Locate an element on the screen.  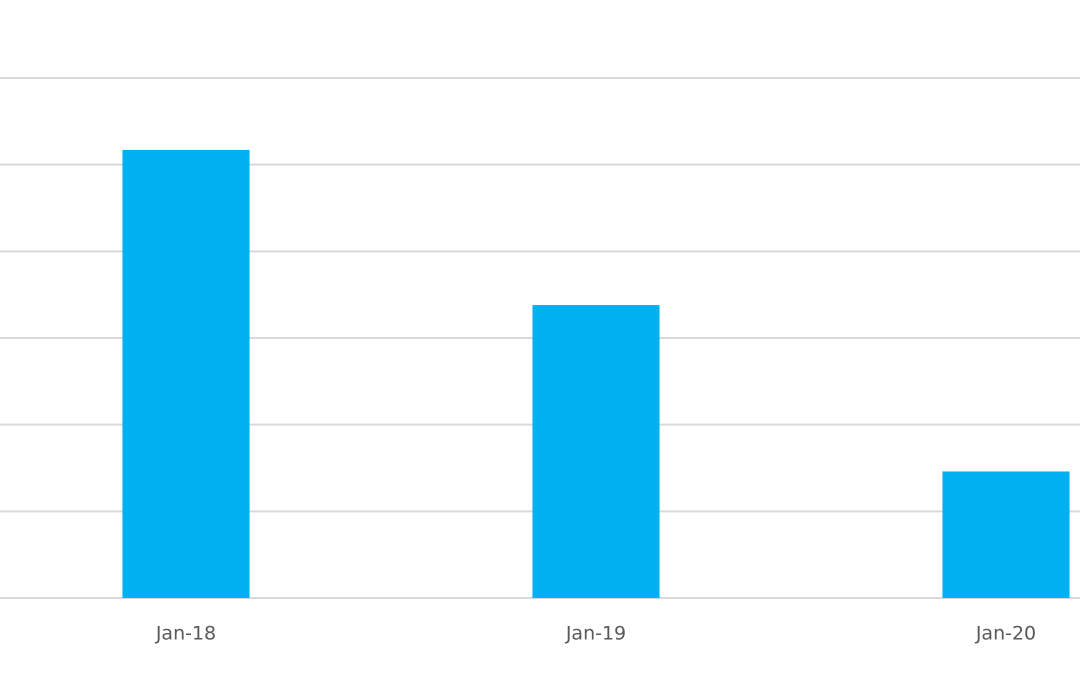
x-tick-label: Jan-18 is located at coordinates (185, 634).